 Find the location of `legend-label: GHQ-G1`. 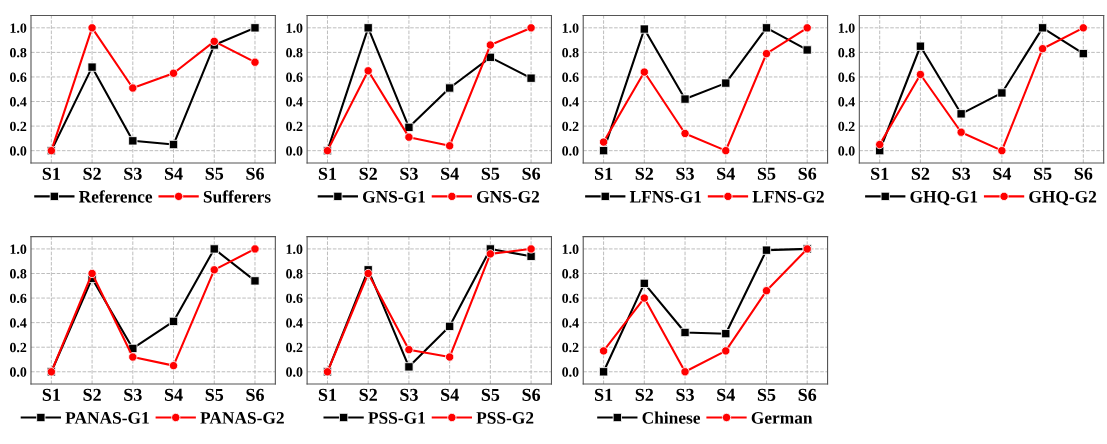

legend-label: GHQ-G1 is located at coordinates (944, 198).